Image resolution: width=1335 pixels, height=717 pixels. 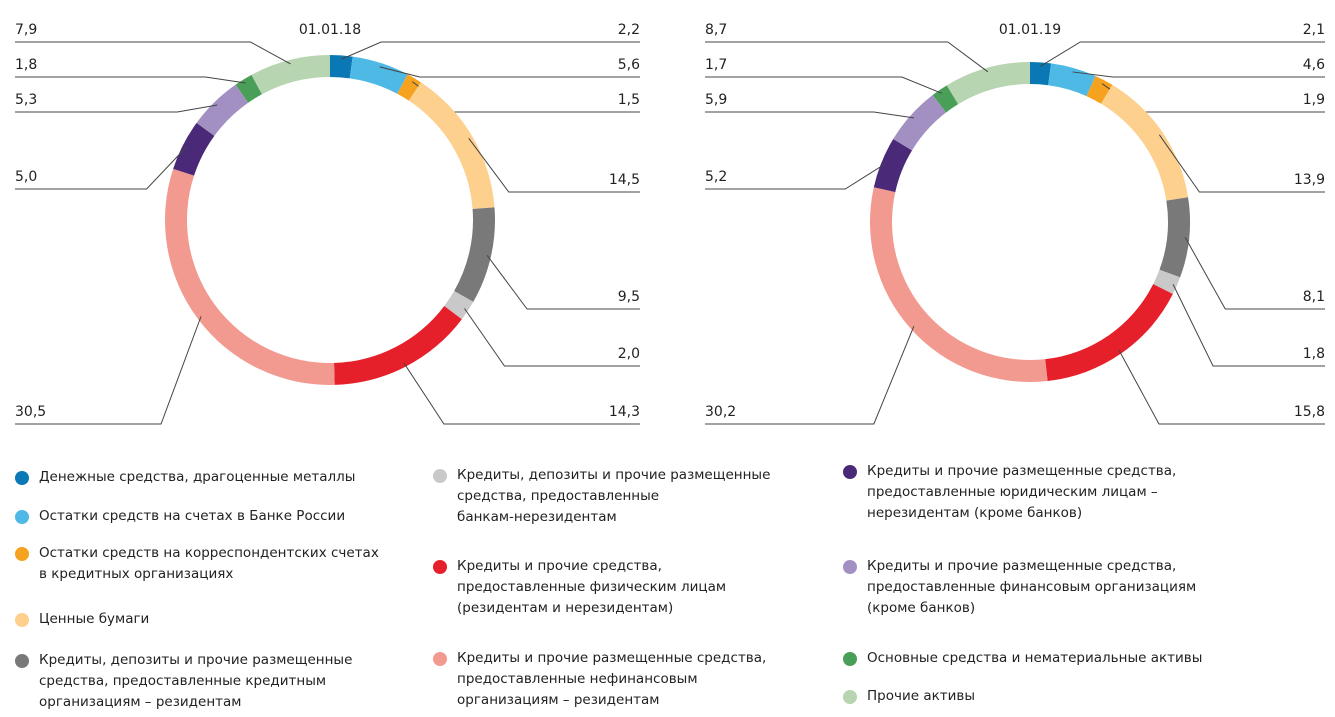 I want to click on value-label: 1,7, so click(x=716, y=65).